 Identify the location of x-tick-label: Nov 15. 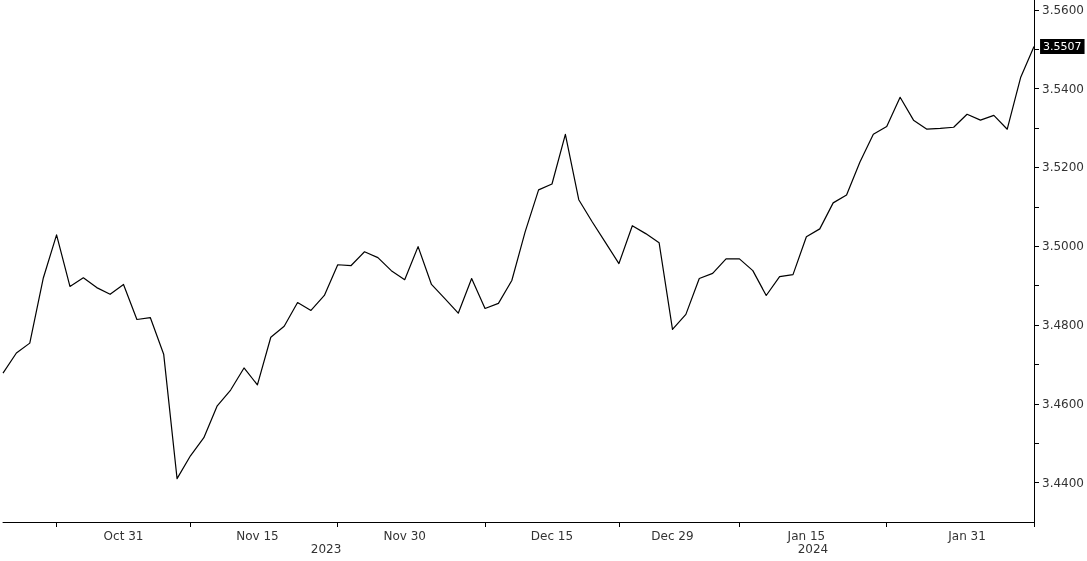
(257, 536).